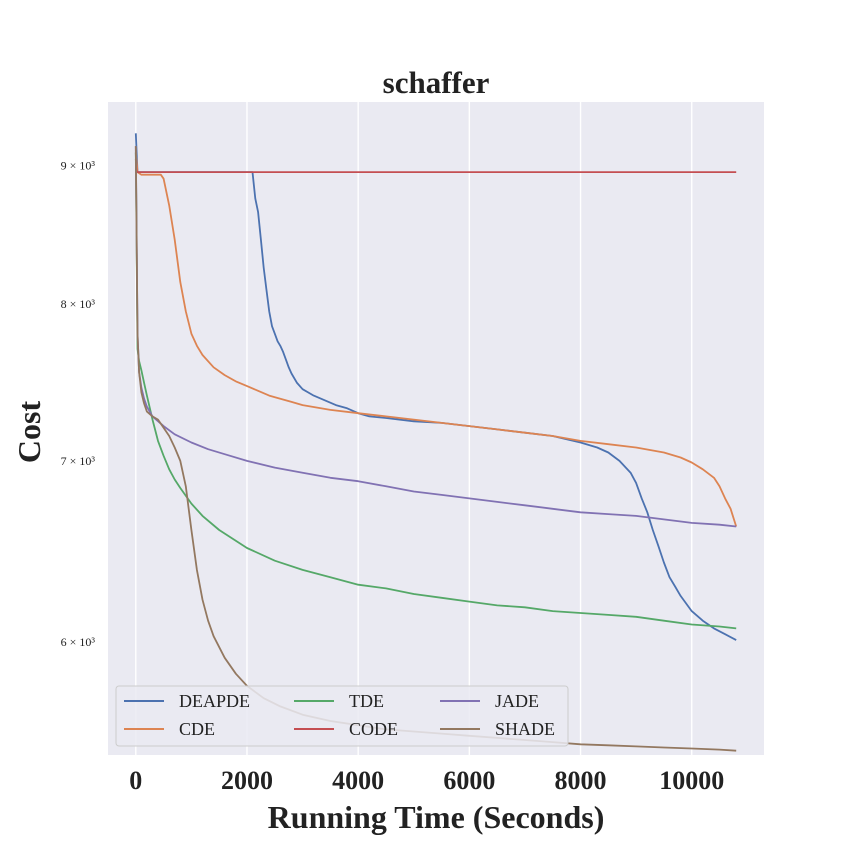 The image size is (850, 850). I want to click on x-tick-label-2: 4000, so click(358, 780).